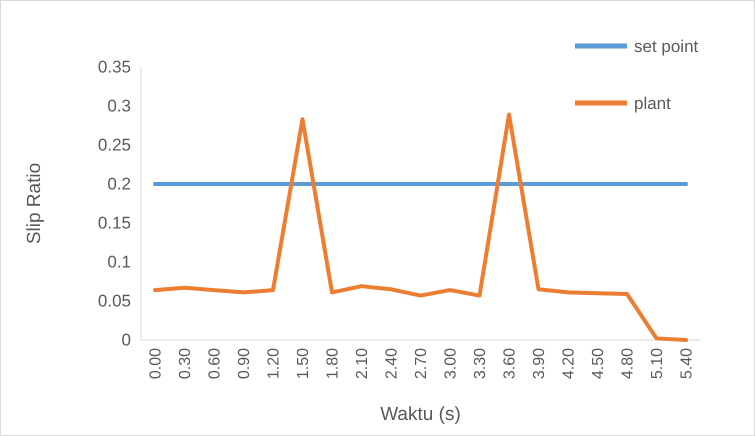  I want to click on legend-label: set point, so click(666, 46).